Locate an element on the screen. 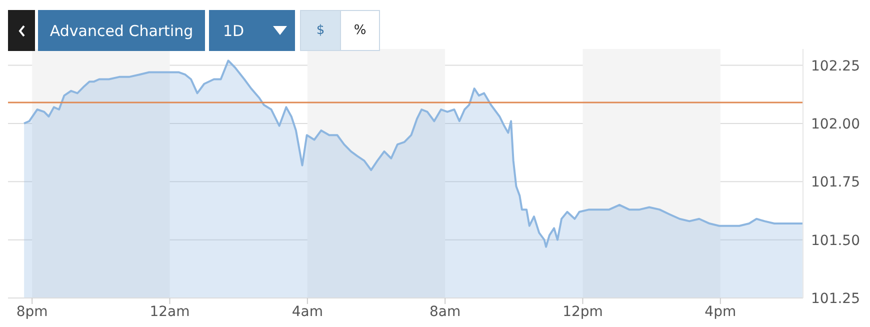 This screenshot has width=870, height=327. percent-toggle: % is located at coordinates (360, 30).